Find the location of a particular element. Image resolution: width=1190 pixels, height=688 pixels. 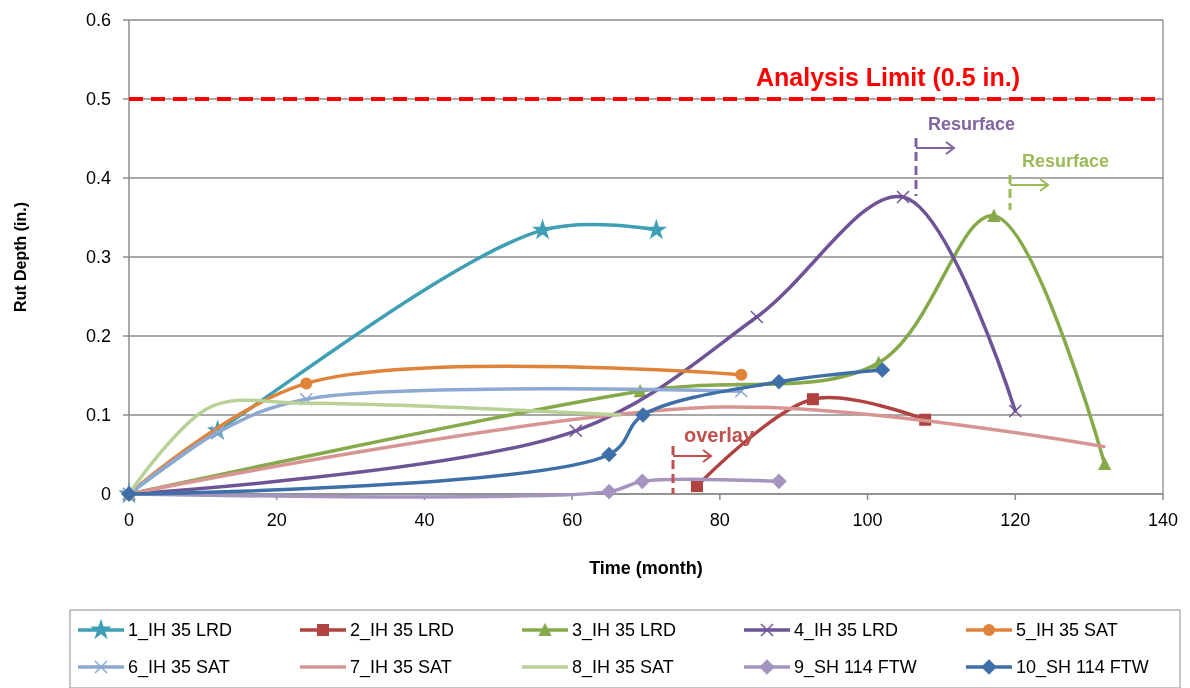

x-axis-title: Time (month) is located at coordinates (646, 568).